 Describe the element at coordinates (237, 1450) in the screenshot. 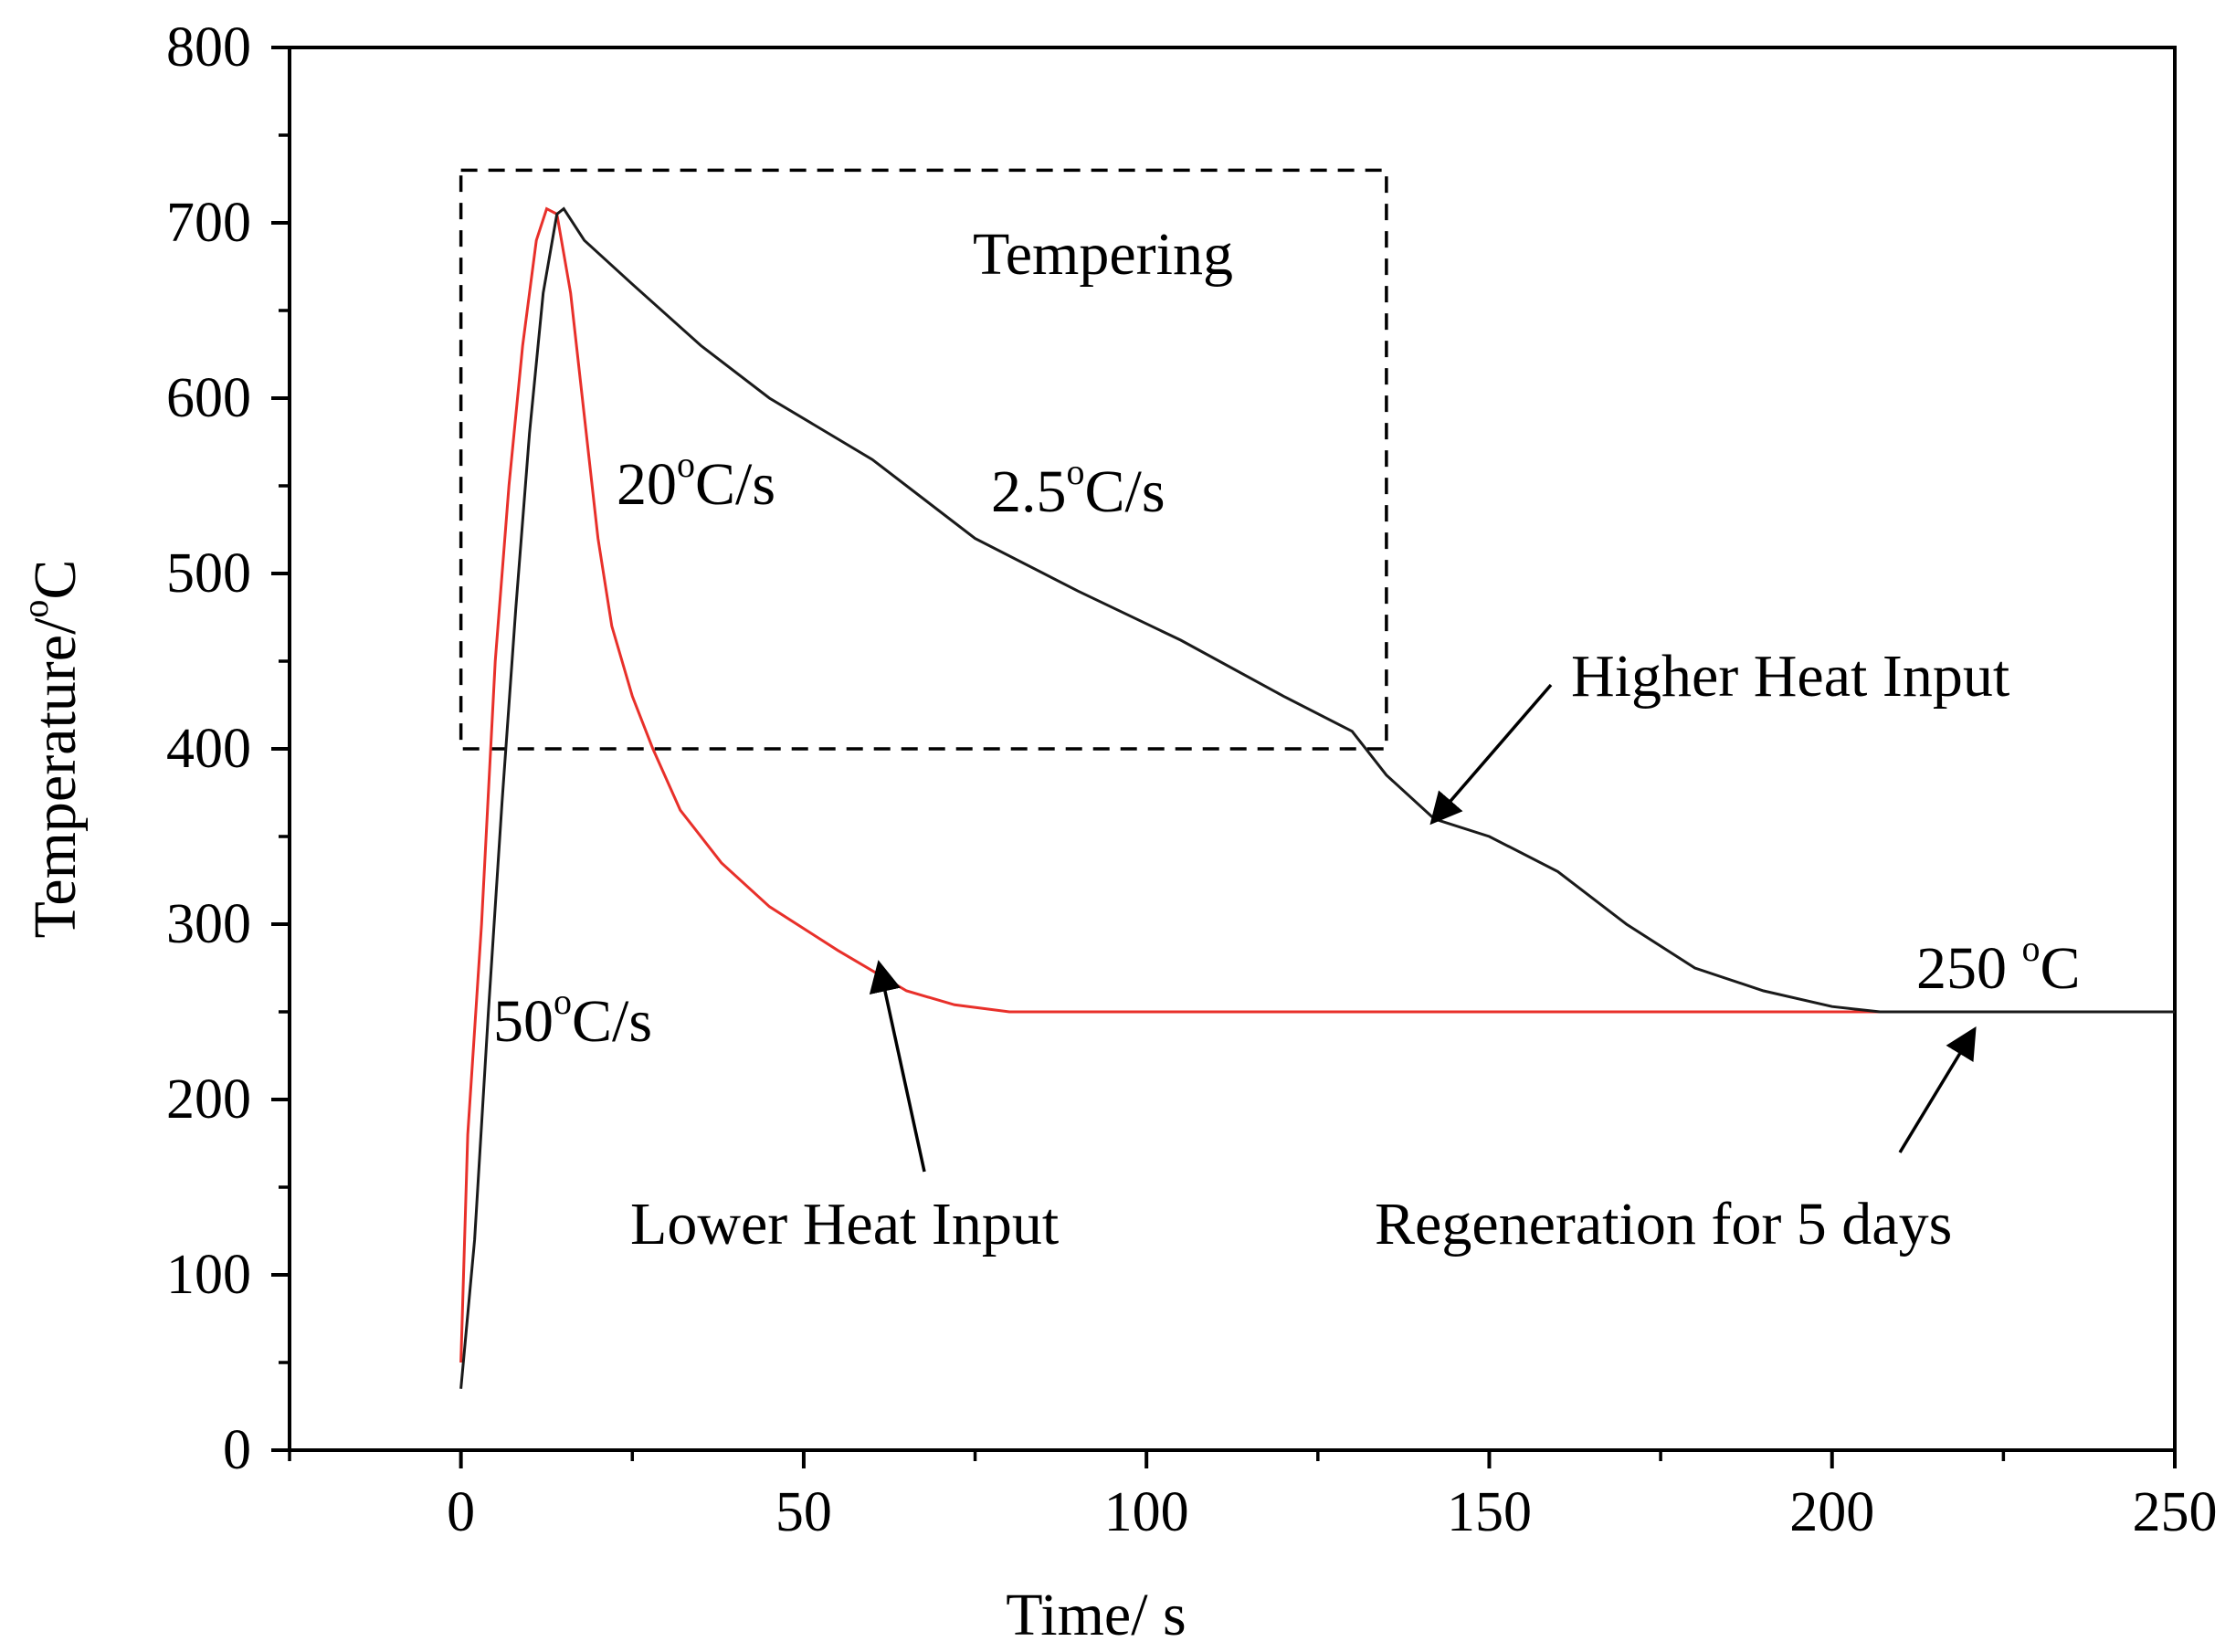

I see `y-tick-label: 0` at that location.